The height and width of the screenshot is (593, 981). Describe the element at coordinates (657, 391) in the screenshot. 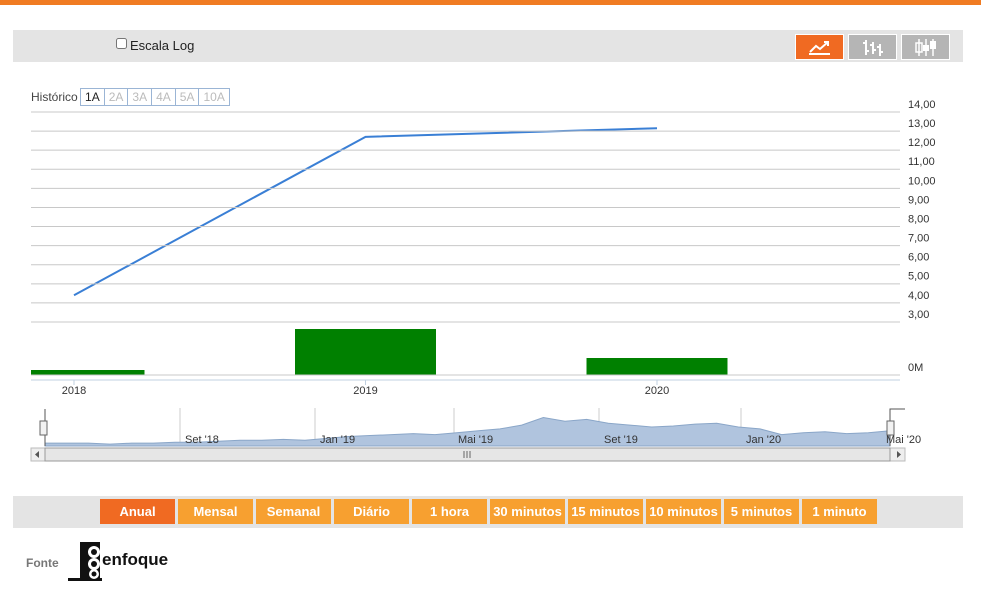

I see `x-tick-label: 2020` at that location.